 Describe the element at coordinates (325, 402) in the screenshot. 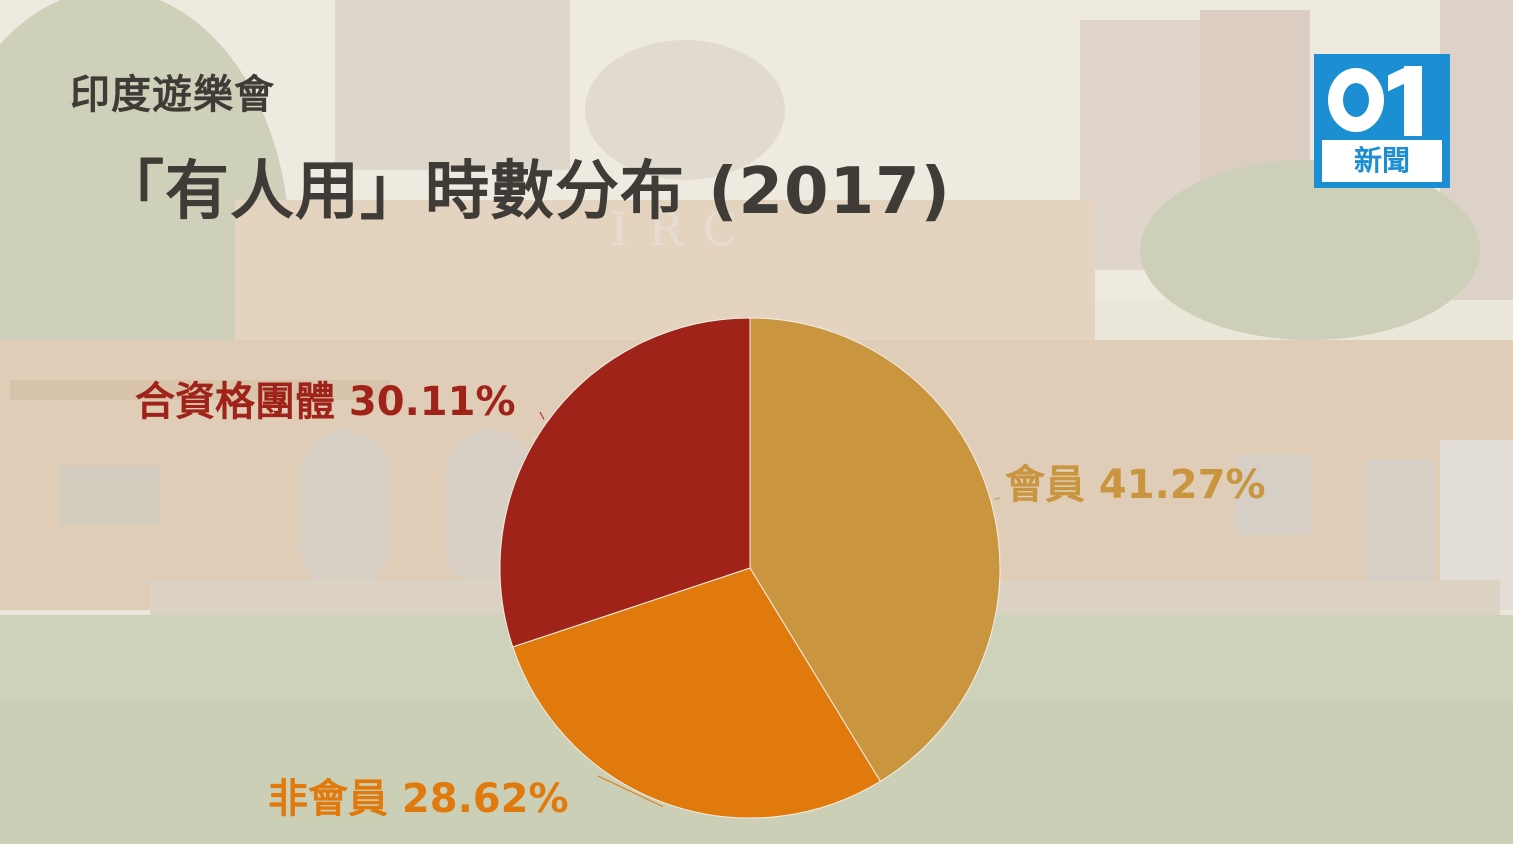

I see `slice-label-2: 合資格團體 30.11%` at that location.